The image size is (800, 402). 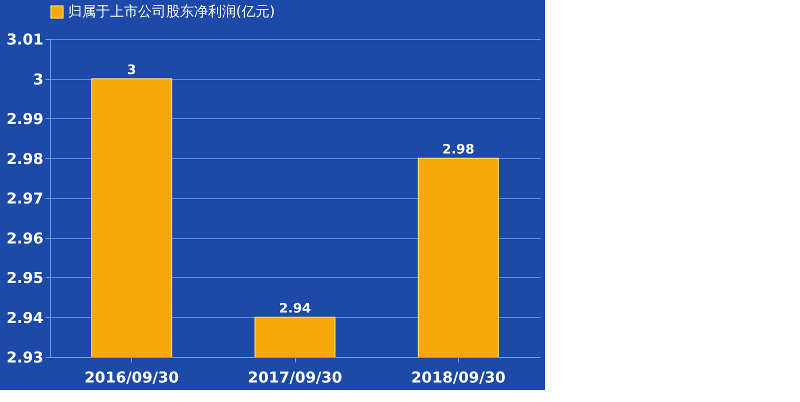 I want to click on y-tick-label: 2.96, so click(x=25, y=238).